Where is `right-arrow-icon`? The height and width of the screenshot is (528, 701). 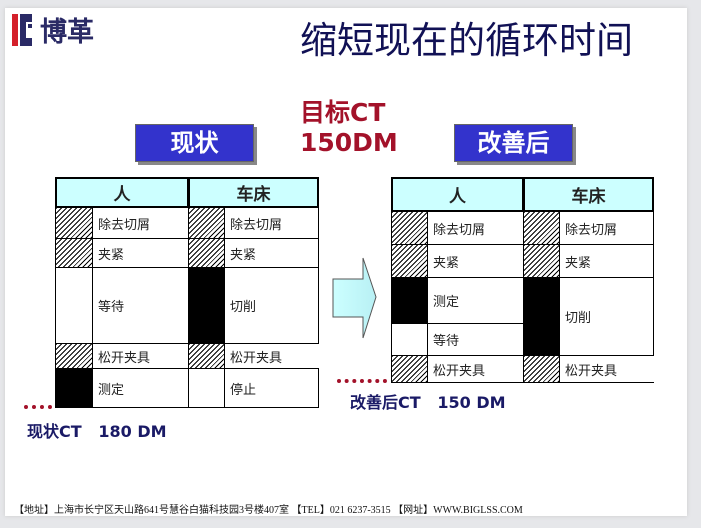 right-arrow-icon is located at coordinates (354, 298).